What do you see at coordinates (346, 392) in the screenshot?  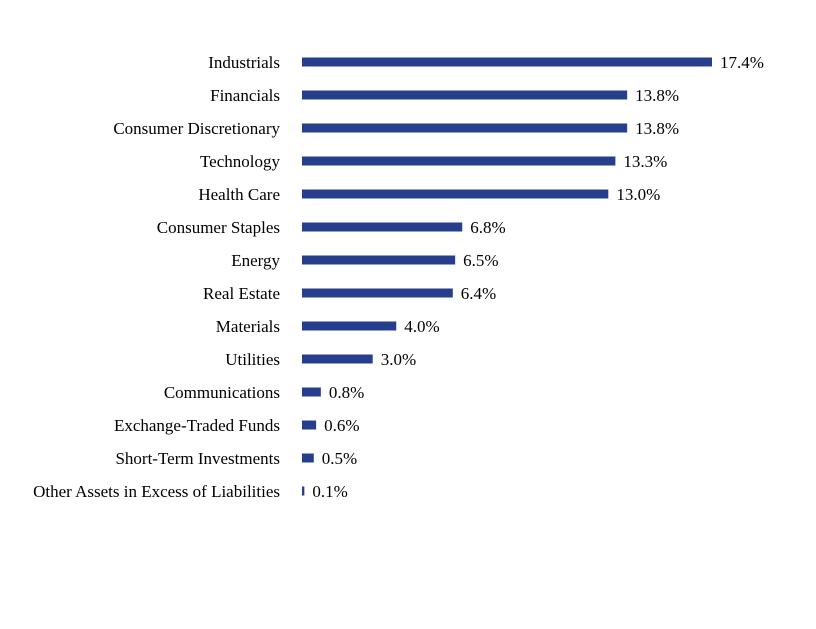 I see `value-label-communications: 0.8%` at bounding box center [346, 392].